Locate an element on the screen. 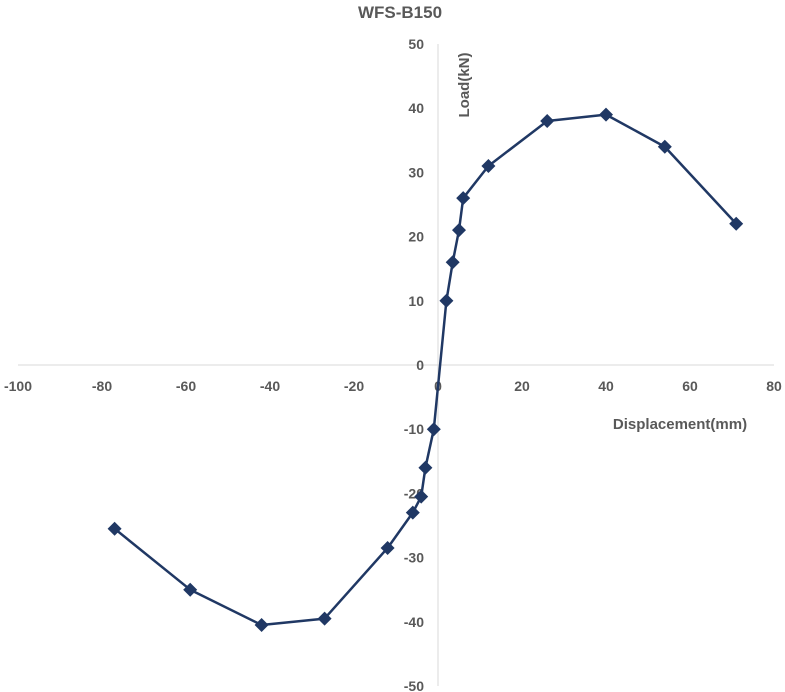 Image resolution: width=785 pixels, height=692 pixels. x-tick-labels: -100 -80 -60 -40 -20 0 20 40 60 80 is located at coordinates (393, 386).